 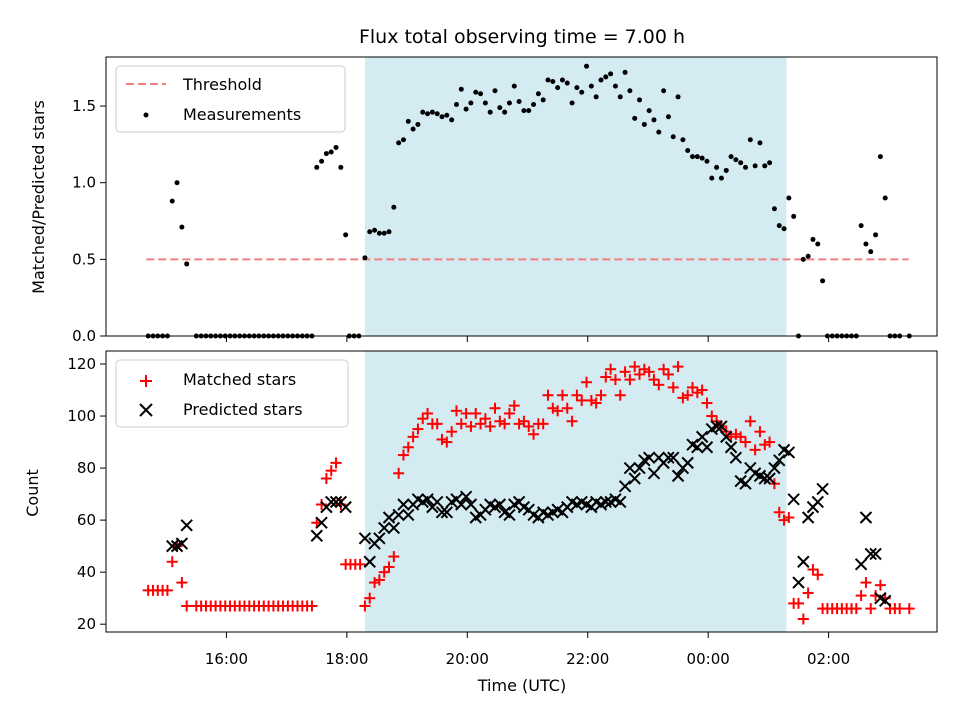 I want to click on top-legend: Threshold Measurements, so click(x=230, y=99).